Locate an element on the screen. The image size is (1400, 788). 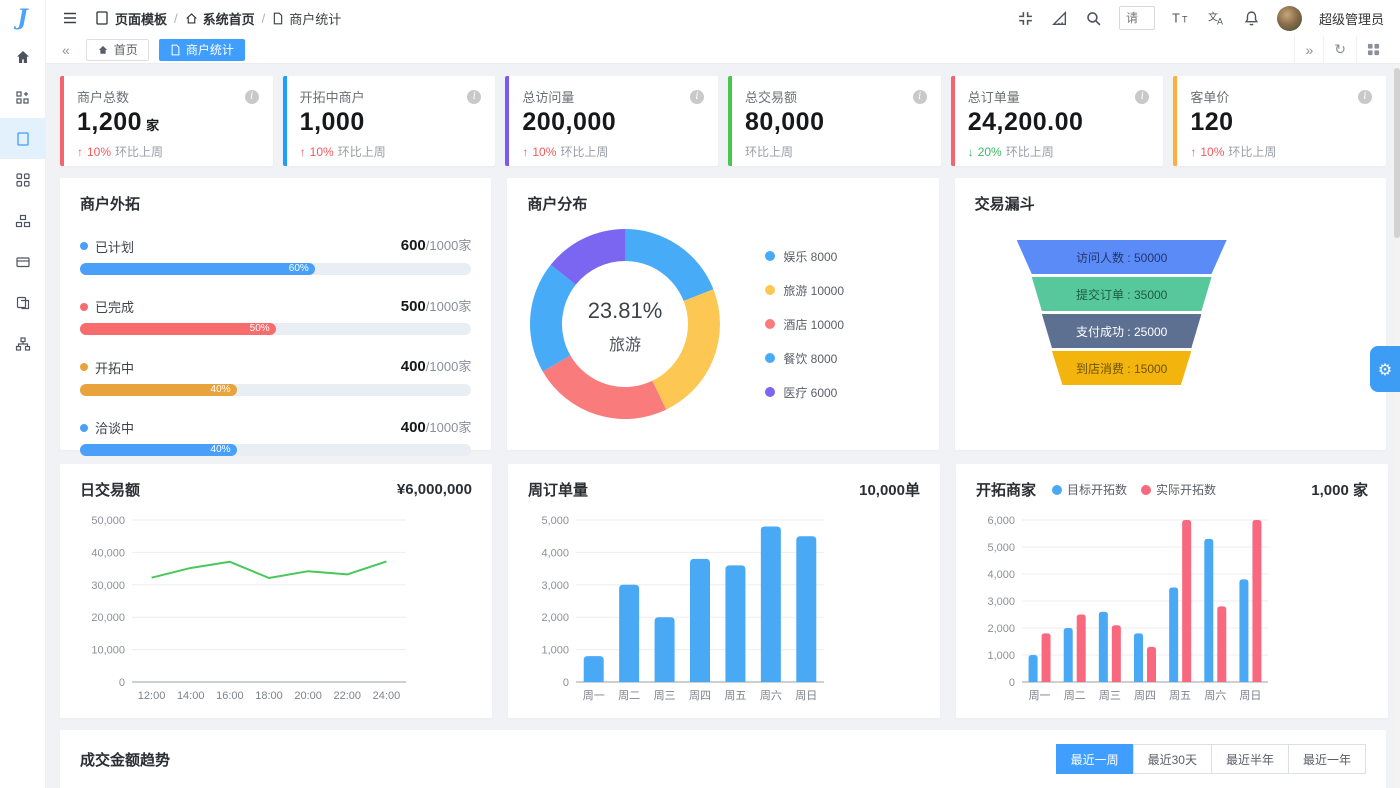
funnel-stage-到店消费: 到店消费 : 15000 is located at coordinates (1121, 368).